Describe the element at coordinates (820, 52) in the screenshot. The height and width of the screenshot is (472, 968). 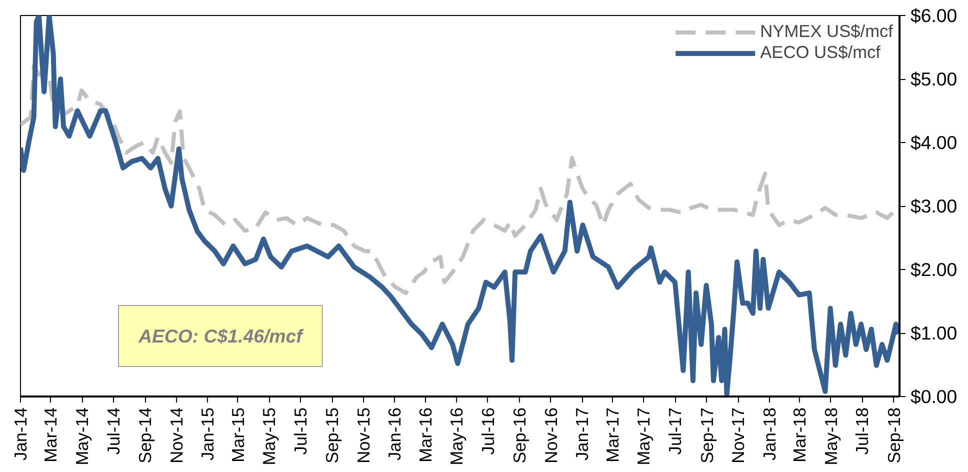
I see `legend-label: AECO US$/mcf` at that location.